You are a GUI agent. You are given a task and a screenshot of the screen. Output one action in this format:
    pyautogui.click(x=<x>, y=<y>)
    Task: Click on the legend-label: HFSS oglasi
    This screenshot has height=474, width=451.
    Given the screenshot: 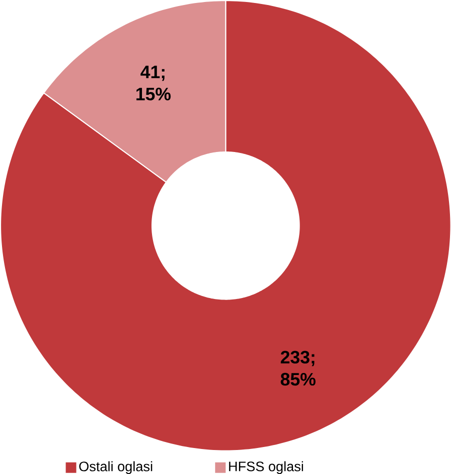 What is the action you would take?
    pyautogui.click(x=265, y=467)
    